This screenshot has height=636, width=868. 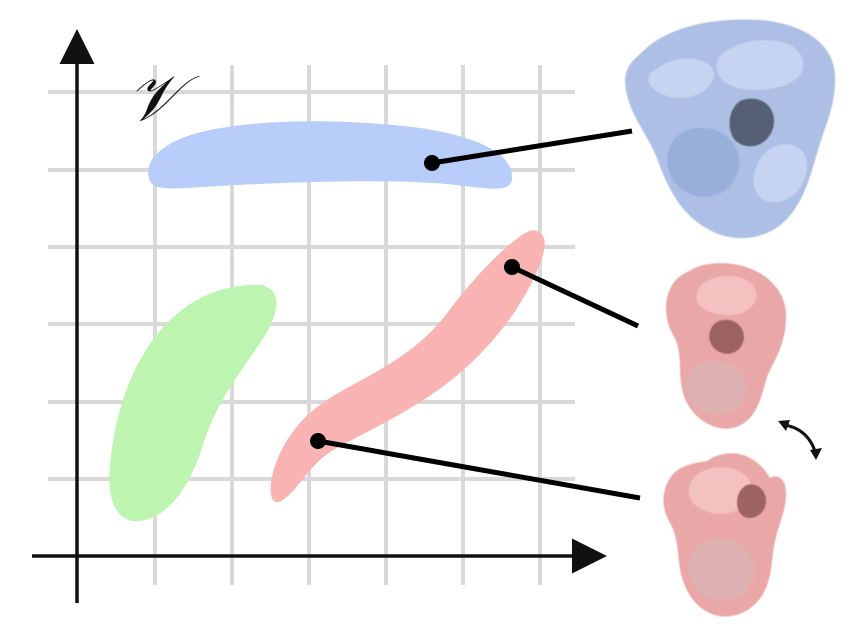 I want to click on red-protein-structure-closed, so click(x=726, y=346).